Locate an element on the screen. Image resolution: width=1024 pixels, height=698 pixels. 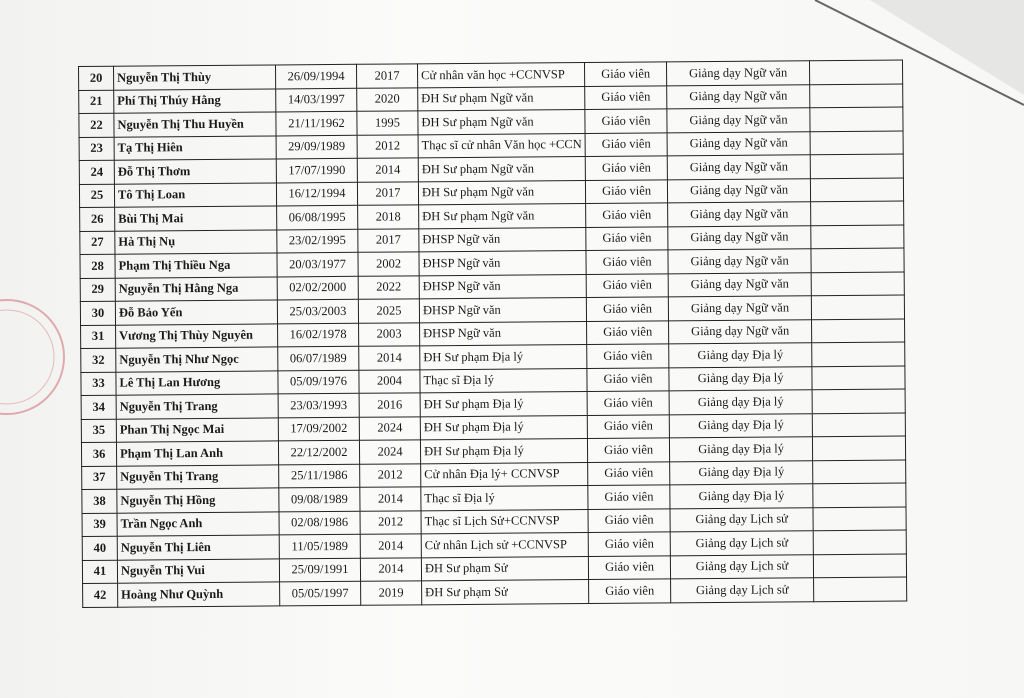
cell-year: 2004 is located at coordinates (389, 381).